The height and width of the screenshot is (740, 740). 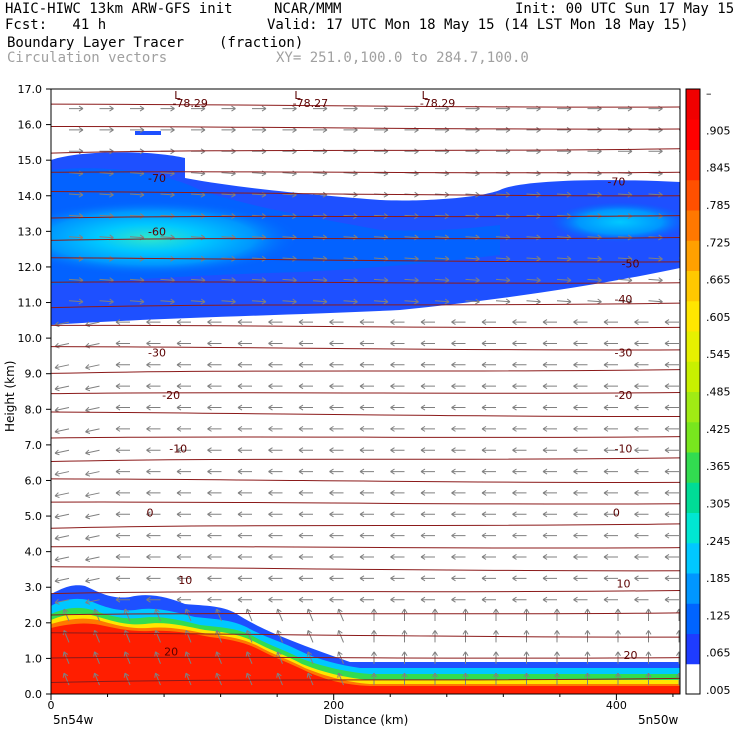 I want to click on colorbar-label: .725, so click(x=718, y=242).